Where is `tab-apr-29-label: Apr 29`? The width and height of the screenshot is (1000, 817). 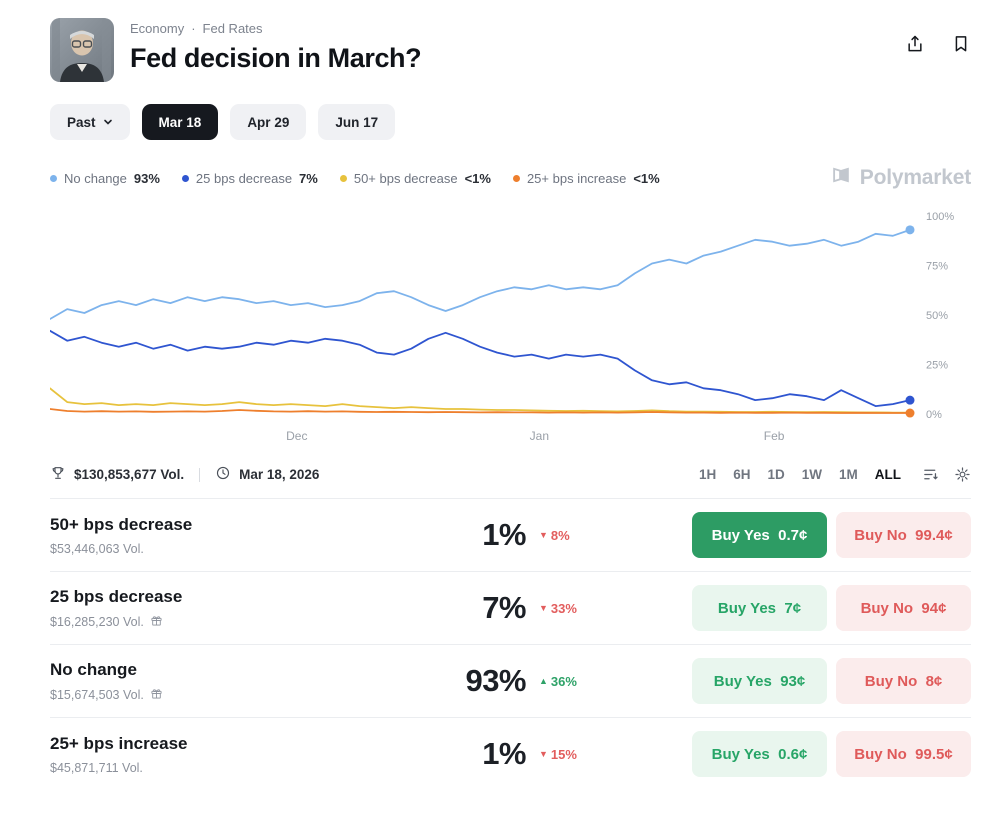
tab-apr-29-label: Apr 29 is located at coordinates (268, 122).